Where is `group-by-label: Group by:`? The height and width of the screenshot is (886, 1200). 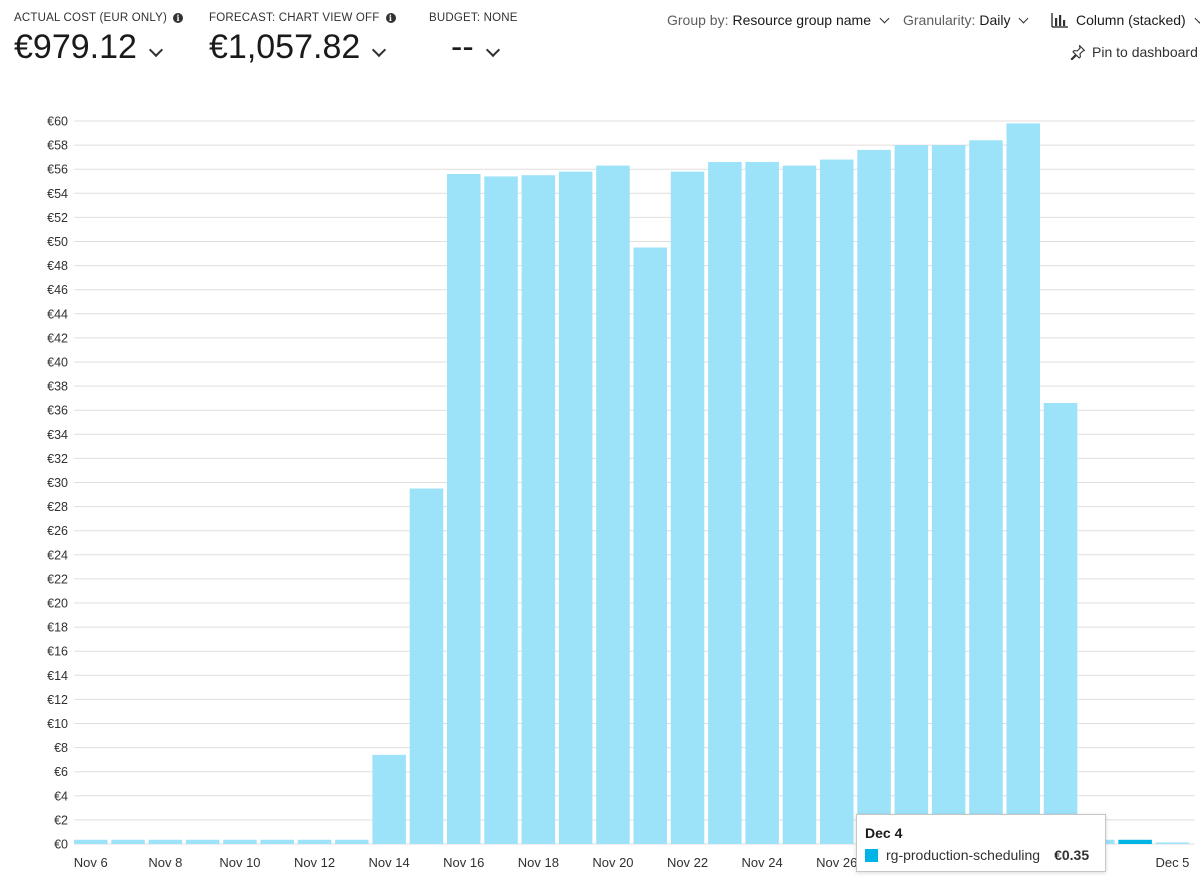 group-by-label: Group by: is located at coordinates (698, 20).